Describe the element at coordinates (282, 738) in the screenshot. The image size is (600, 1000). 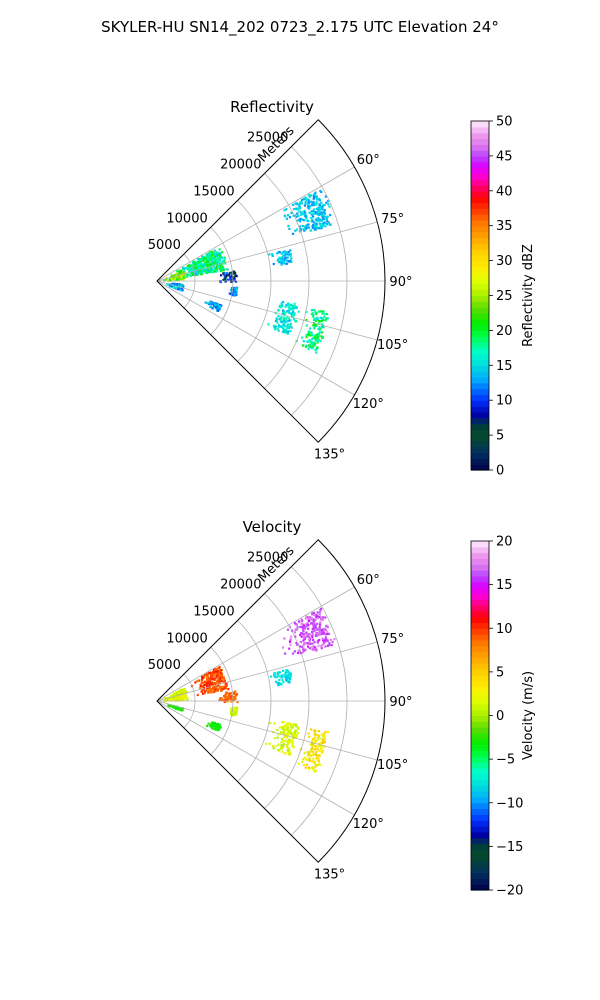
I see `echo-region` at that location.